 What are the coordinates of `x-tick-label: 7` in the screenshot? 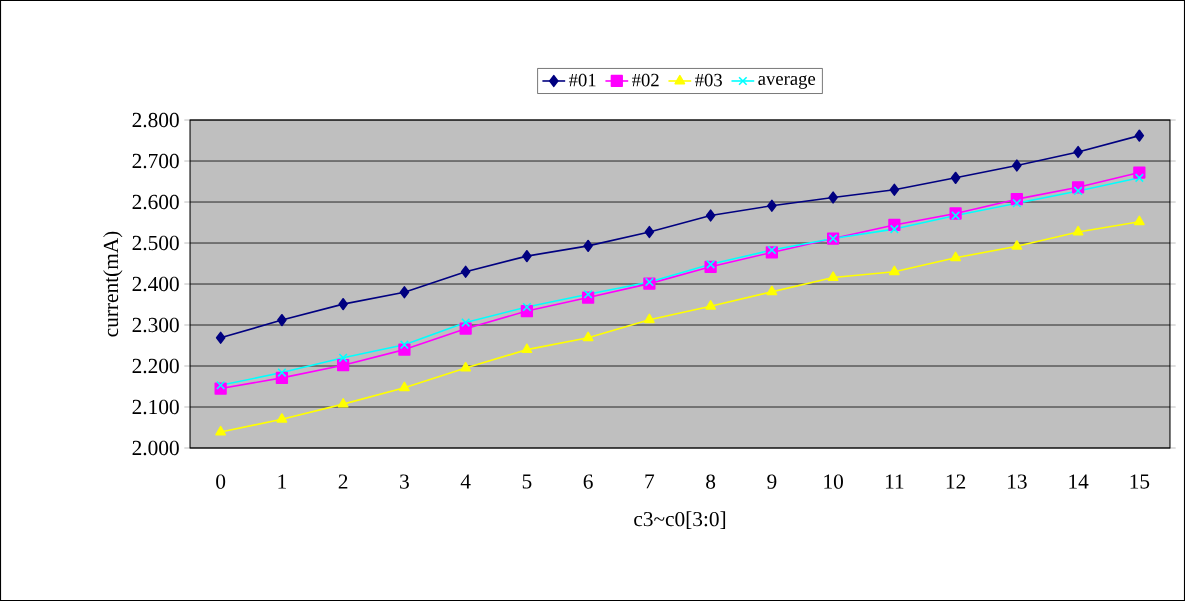 It's located at (650, 481).